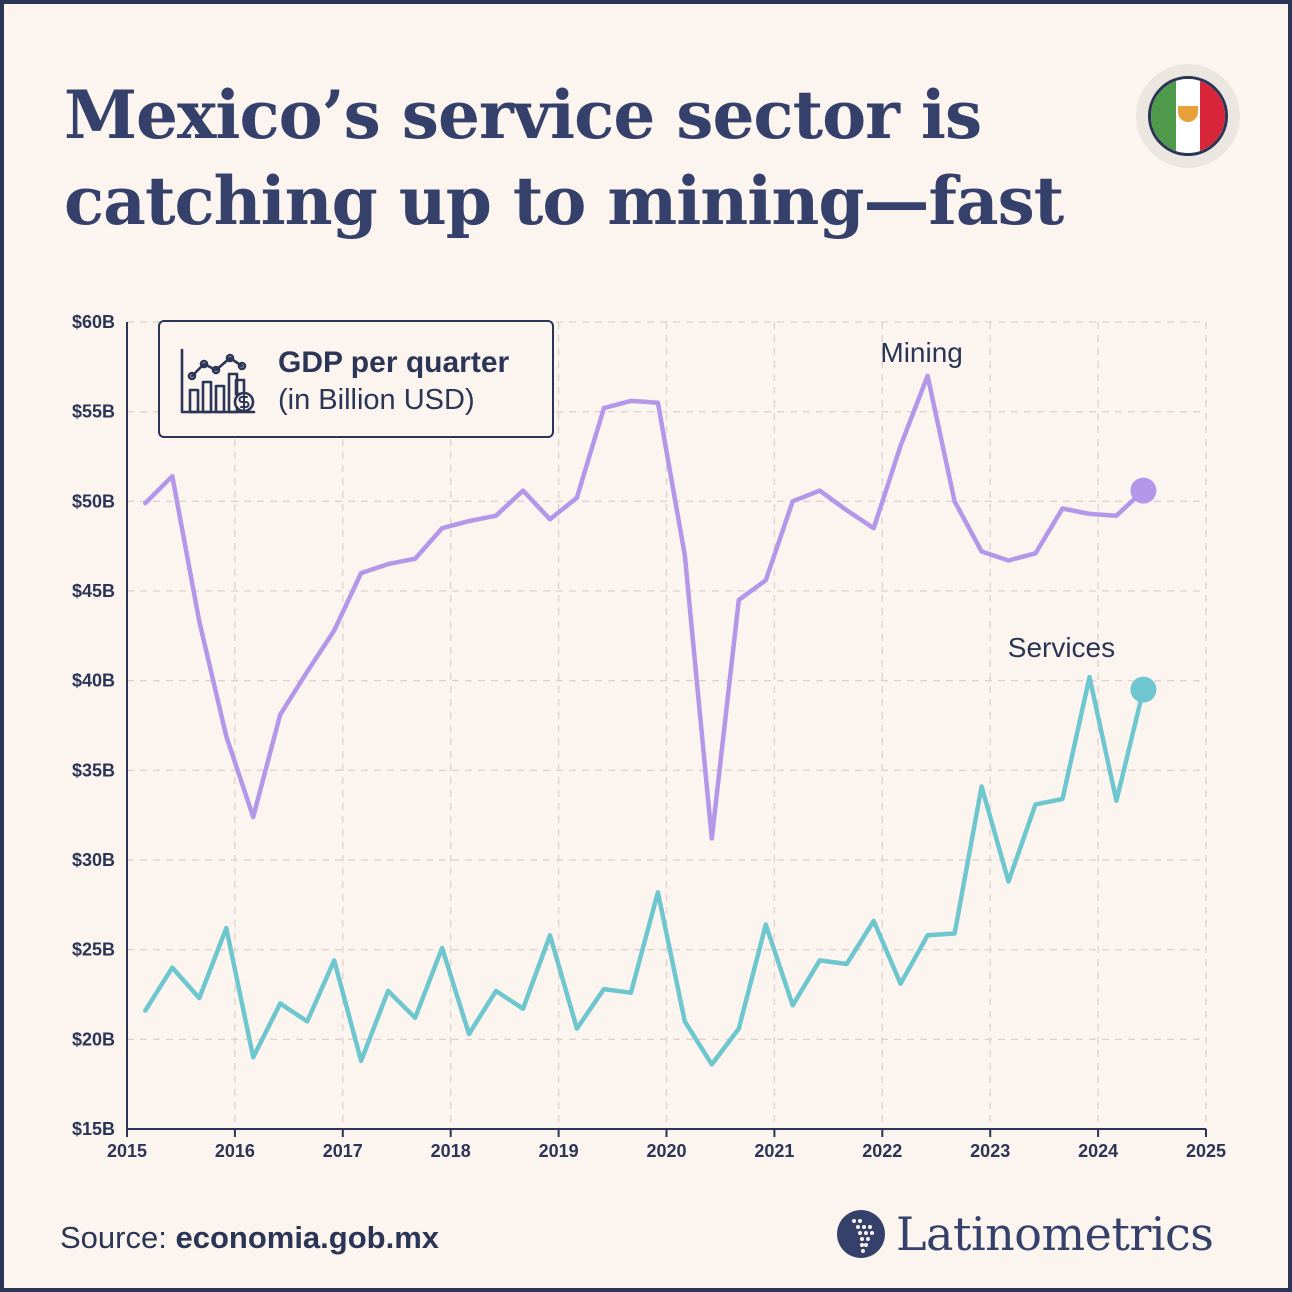 This screenshot has height=1292, width=1292. What do you see at coordinates (218, 381) in the screenshot?
I see `chart-dollar-icon` at bounding box center [218, 381].